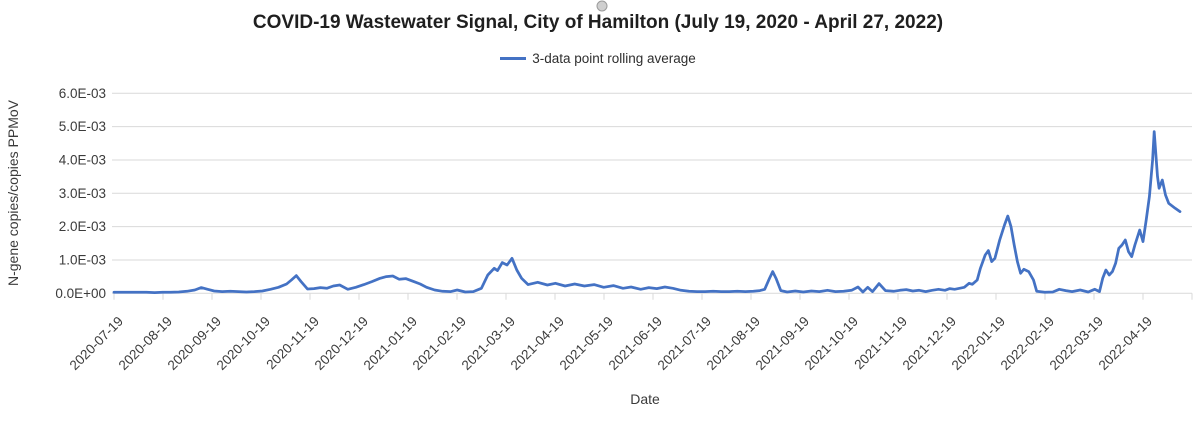  I want to click on legend-line-marker, so click(513, 58).